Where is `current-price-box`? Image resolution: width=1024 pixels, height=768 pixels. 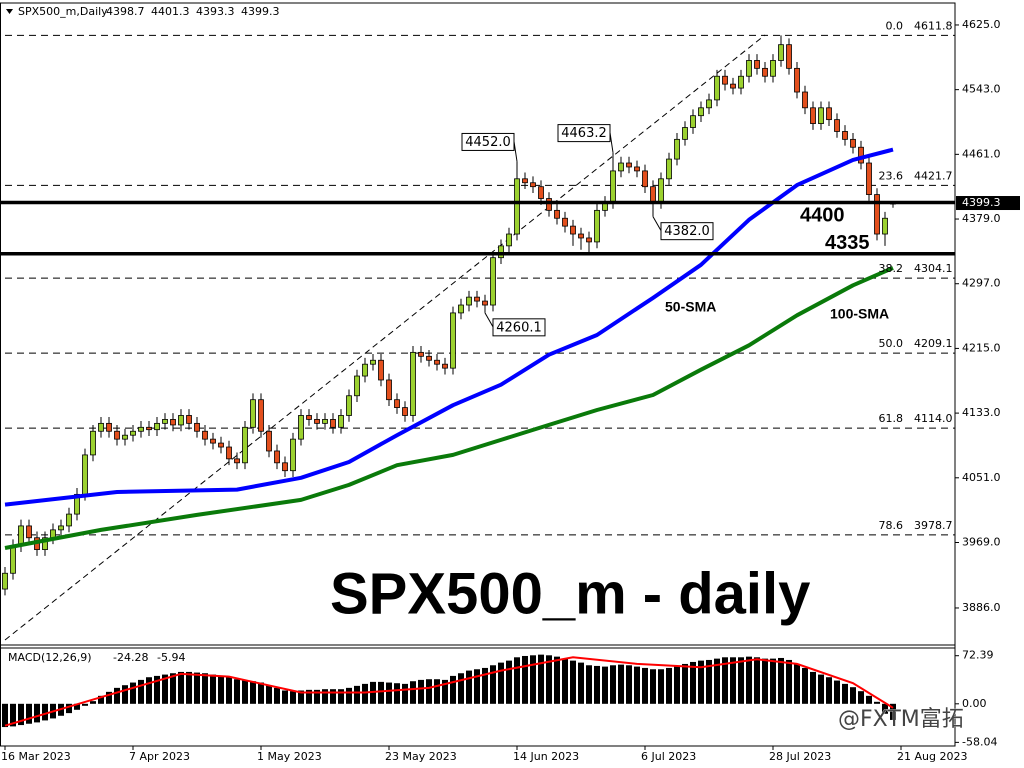
current-price-box is located at coordinates (988, 203).